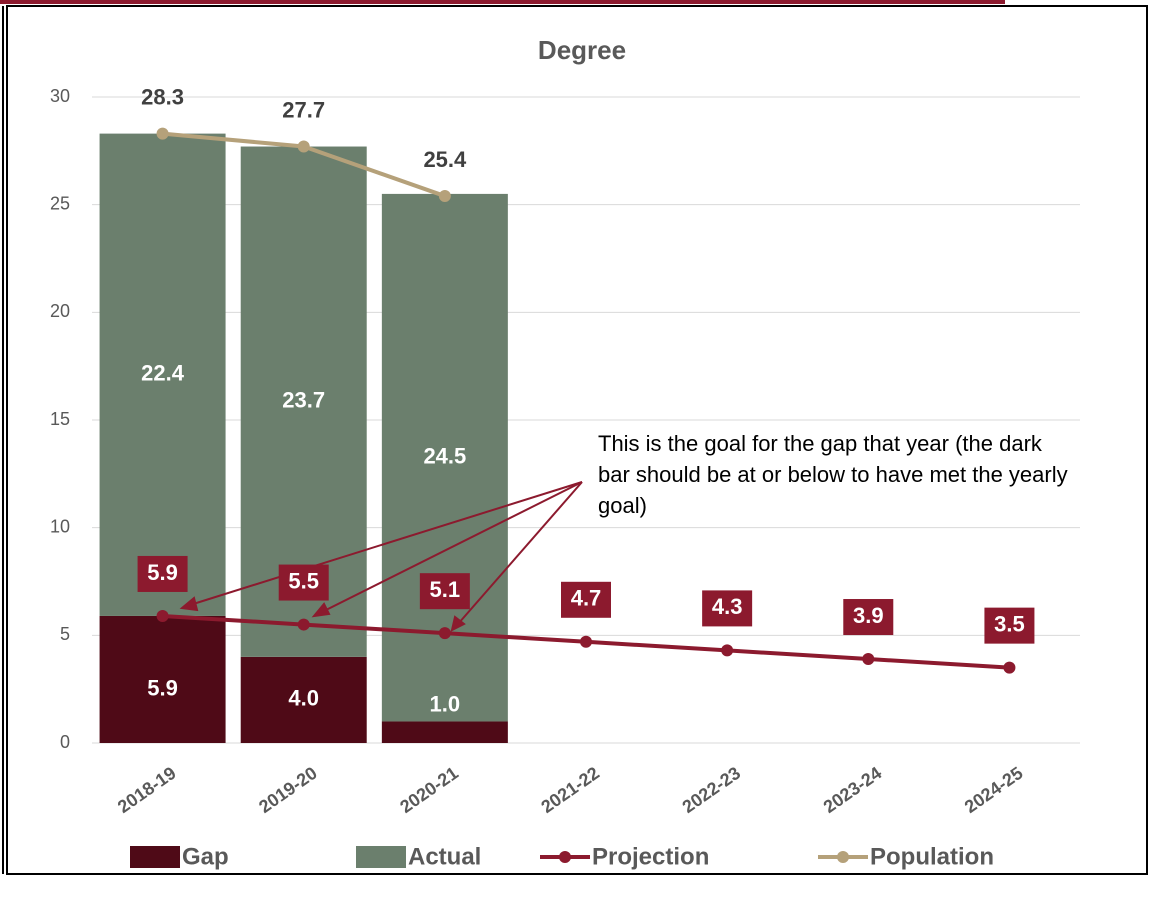 This screenshot has width=1153, height=899. I want to click on point-label: 5.5, so click(303, 580).